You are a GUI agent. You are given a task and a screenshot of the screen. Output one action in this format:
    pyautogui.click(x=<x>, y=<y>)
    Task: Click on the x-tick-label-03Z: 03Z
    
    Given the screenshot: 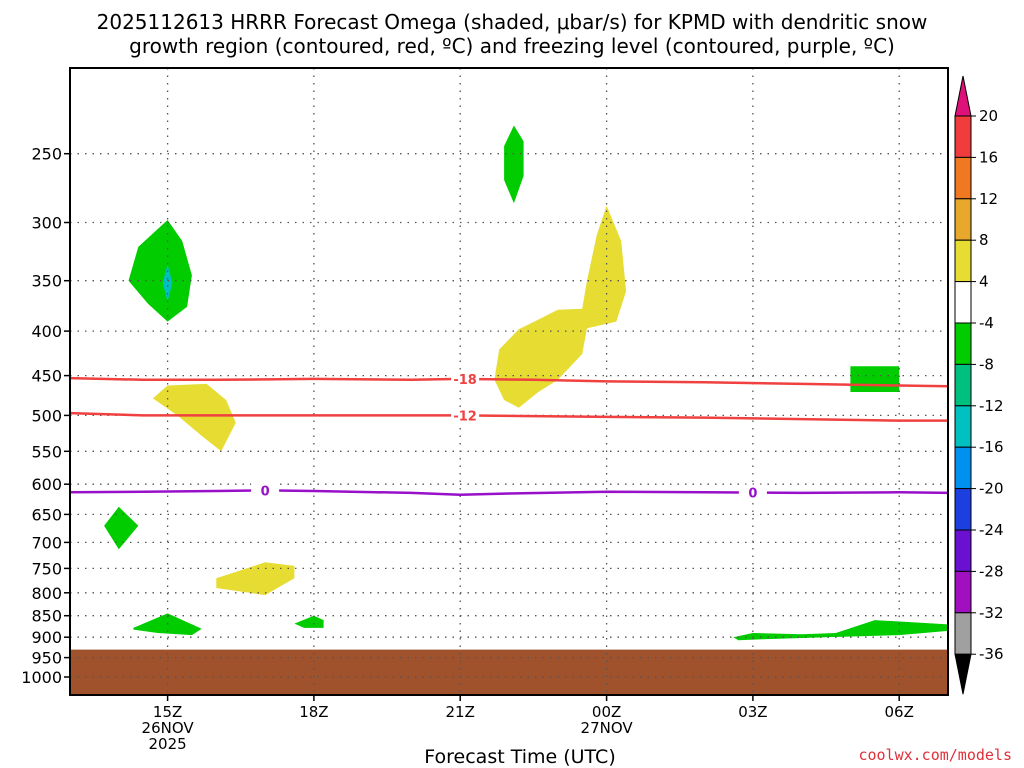 What is the action you would take?
    pyautogui.click(x=752, y=712)
    